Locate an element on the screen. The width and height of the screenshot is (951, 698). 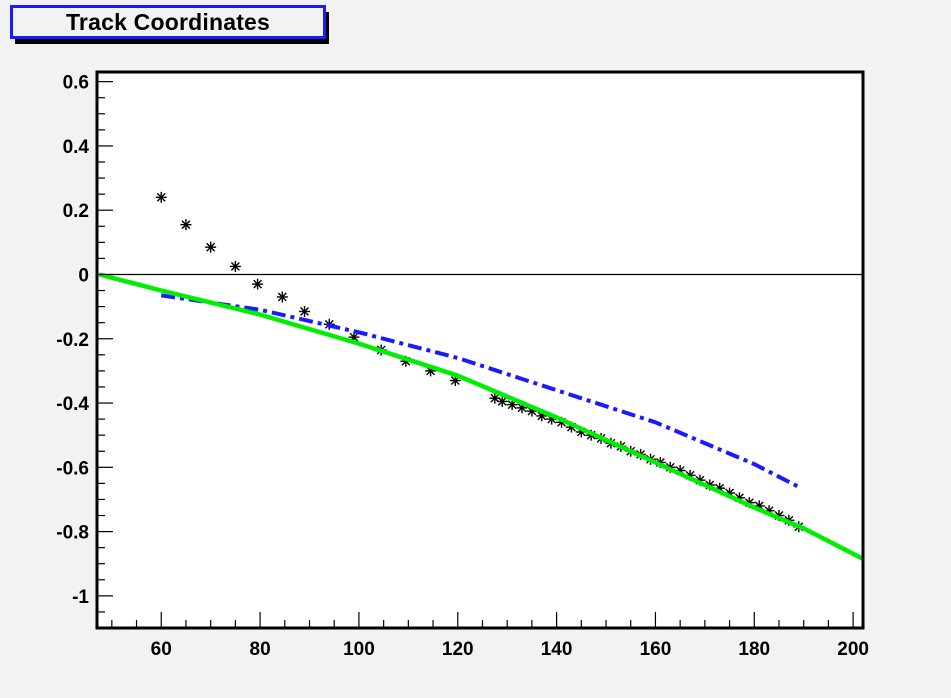
y-tick-label: 0.4 is located at coordinates (76, 147).